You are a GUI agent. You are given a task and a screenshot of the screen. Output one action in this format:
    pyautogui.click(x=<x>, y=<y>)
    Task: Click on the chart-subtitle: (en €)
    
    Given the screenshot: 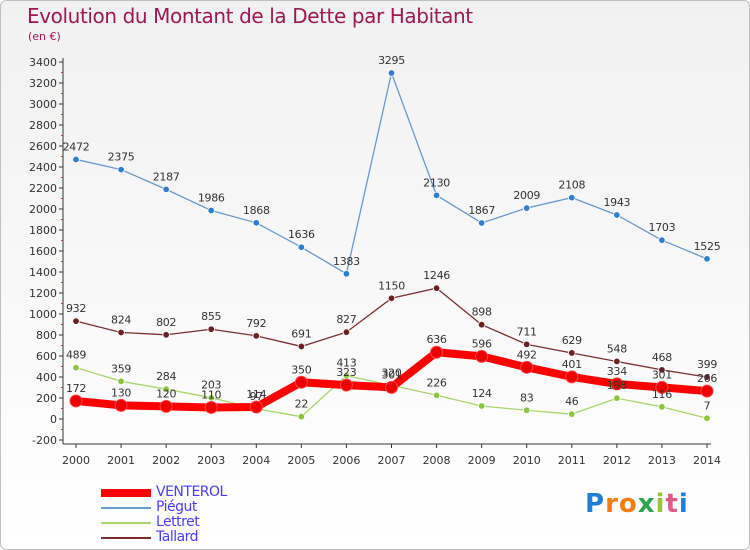 What is the action you would take?
    pyautogui.click(x=44, y=36)
    